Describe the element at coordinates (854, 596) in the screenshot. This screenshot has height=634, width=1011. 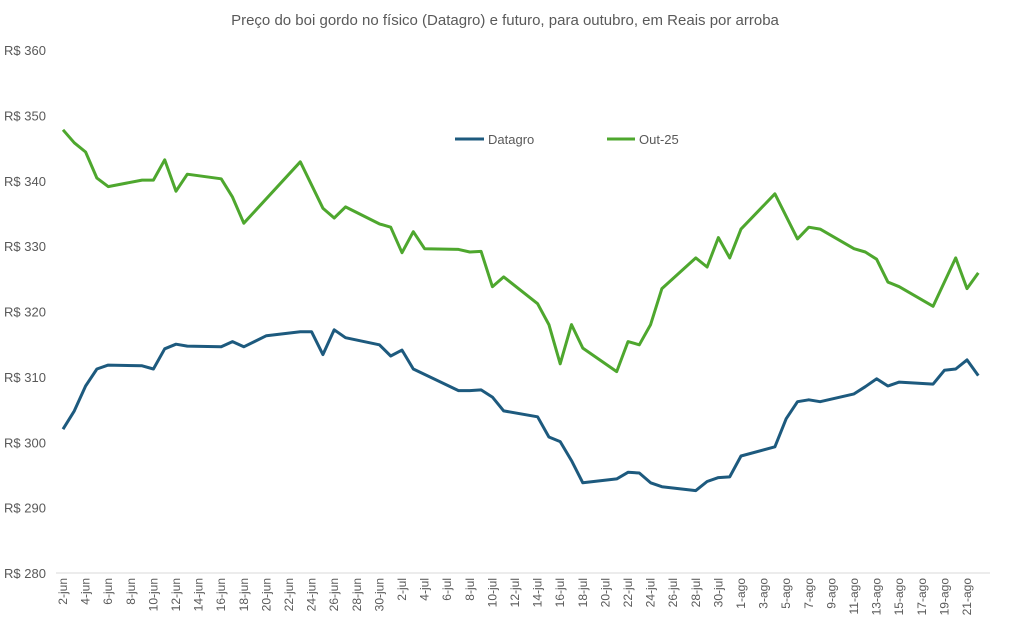
I see `x-tick-label: 11-ago` at that location.